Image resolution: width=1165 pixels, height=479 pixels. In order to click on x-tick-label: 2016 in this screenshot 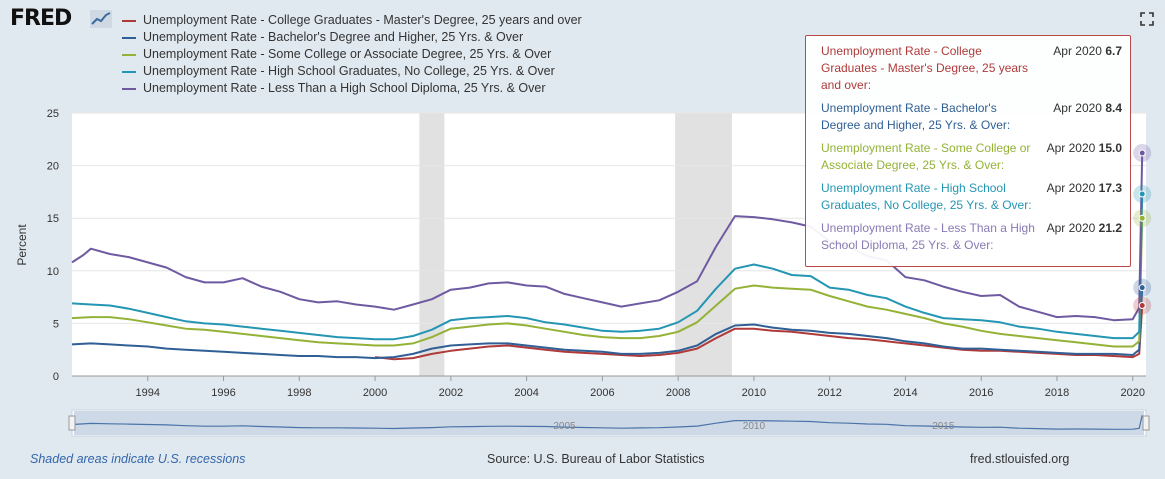, I will do `click(981, 393)`.